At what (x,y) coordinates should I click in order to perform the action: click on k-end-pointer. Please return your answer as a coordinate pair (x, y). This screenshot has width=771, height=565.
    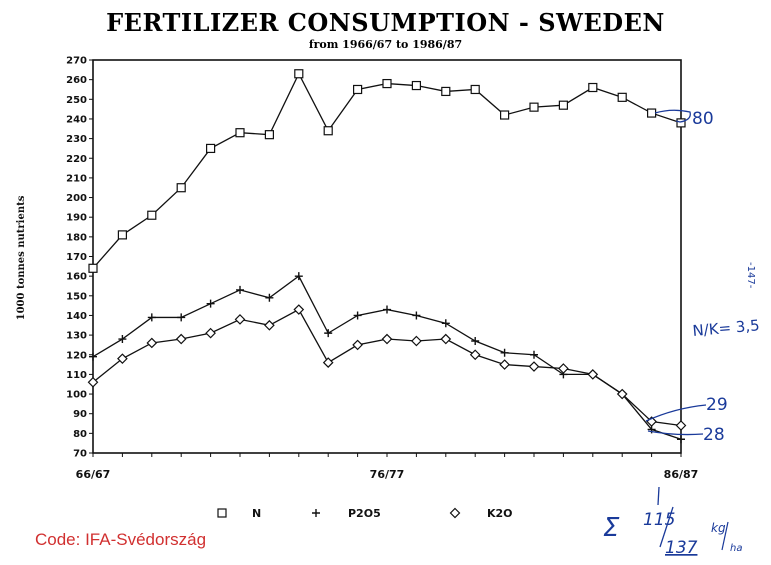
    Looking at the image, I should click on (676, 413).